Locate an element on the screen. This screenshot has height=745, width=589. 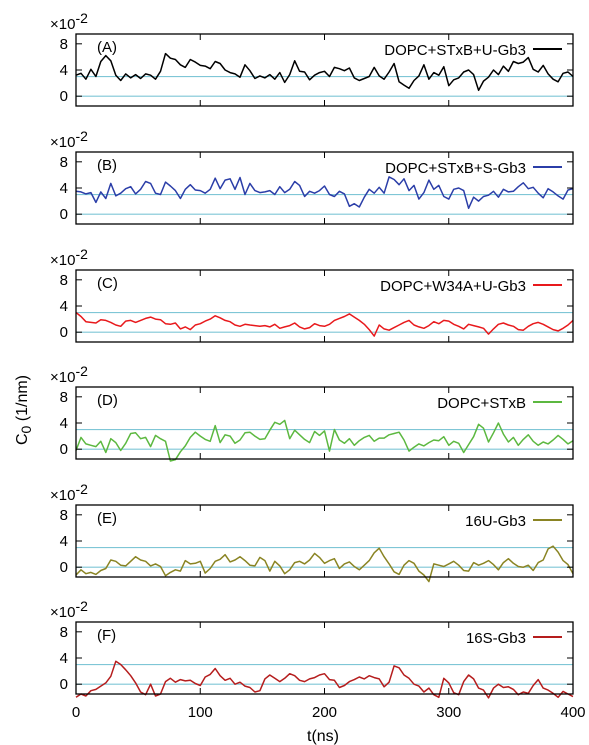
legend-label: 16U-Gb3 is located at coordinates (495, 521).